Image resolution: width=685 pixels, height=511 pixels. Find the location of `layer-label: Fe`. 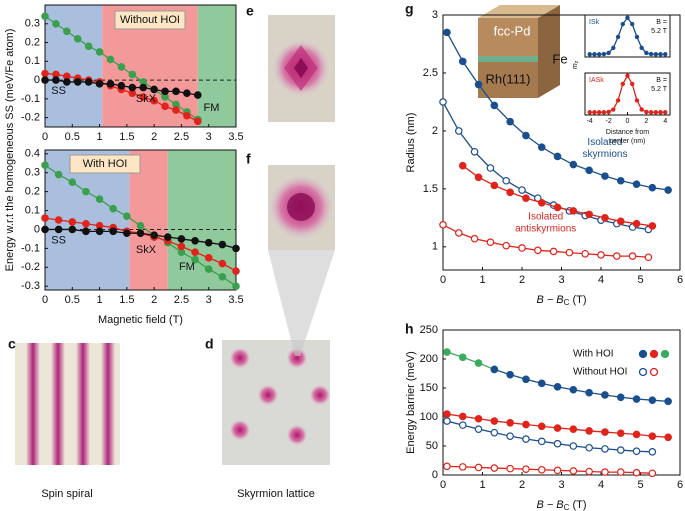

layer-label: Fe is located at coordinates (559, 58).